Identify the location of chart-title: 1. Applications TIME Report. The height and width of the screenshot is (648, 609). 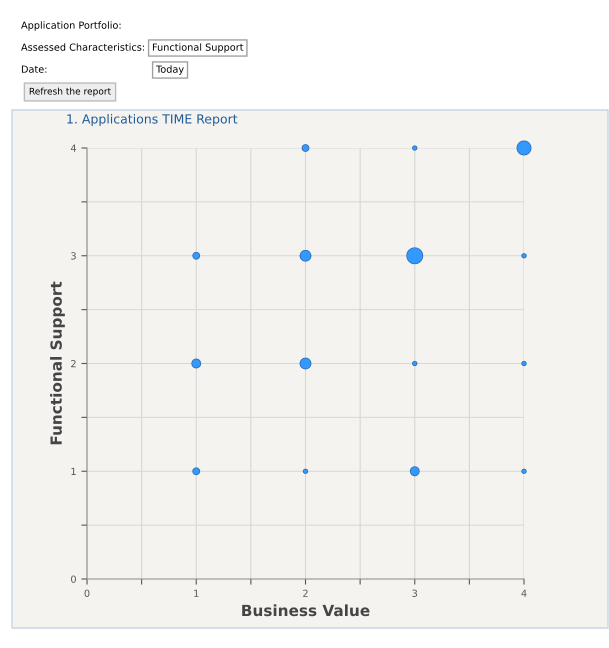
(152, 120).